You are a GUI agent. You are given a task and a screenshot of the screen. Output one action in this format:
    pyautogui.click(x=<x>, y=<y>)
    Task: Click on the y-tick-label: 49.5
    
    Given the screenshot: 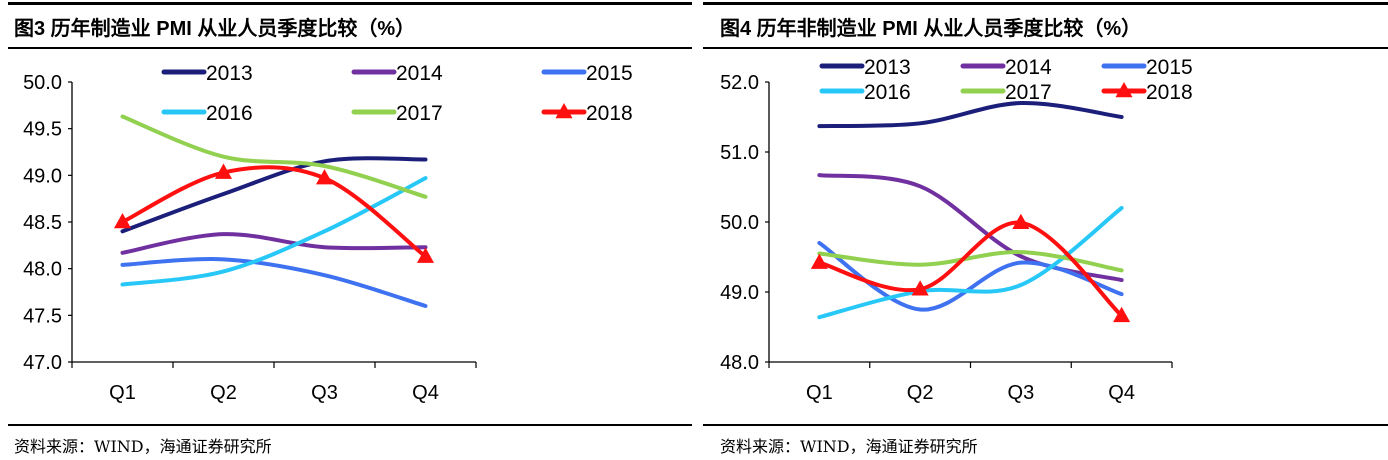 What is the action you would take?
    pyautogui.click(x=42, y=130)
    